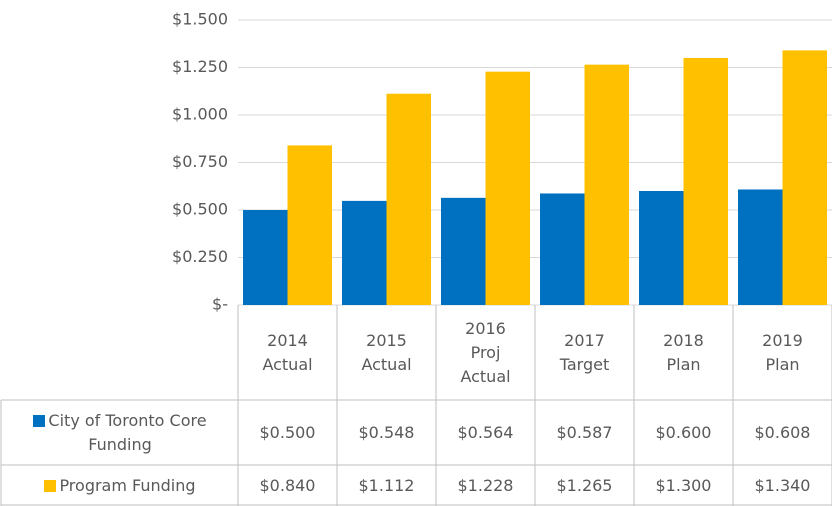  I want to click on table-value: $1.228, so click(485, 485).